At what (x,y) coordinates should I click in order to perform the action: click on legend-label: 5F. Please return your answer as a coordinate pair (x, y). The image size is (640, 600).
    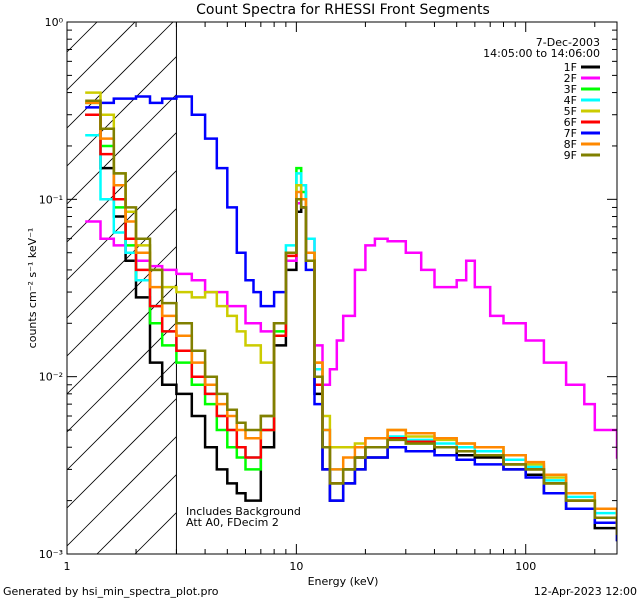
    Looking at the image, I should click on (570, 111).